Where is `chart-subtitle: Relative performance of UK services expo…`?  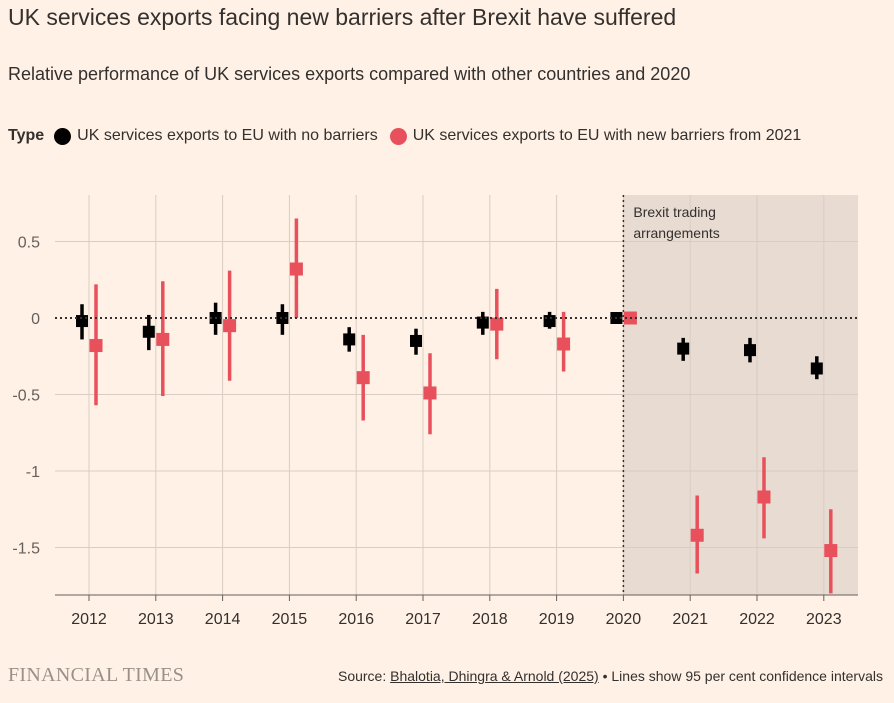
chart-subtitle: Relative performance of UK services expo… is located at coordinates (349, 74).